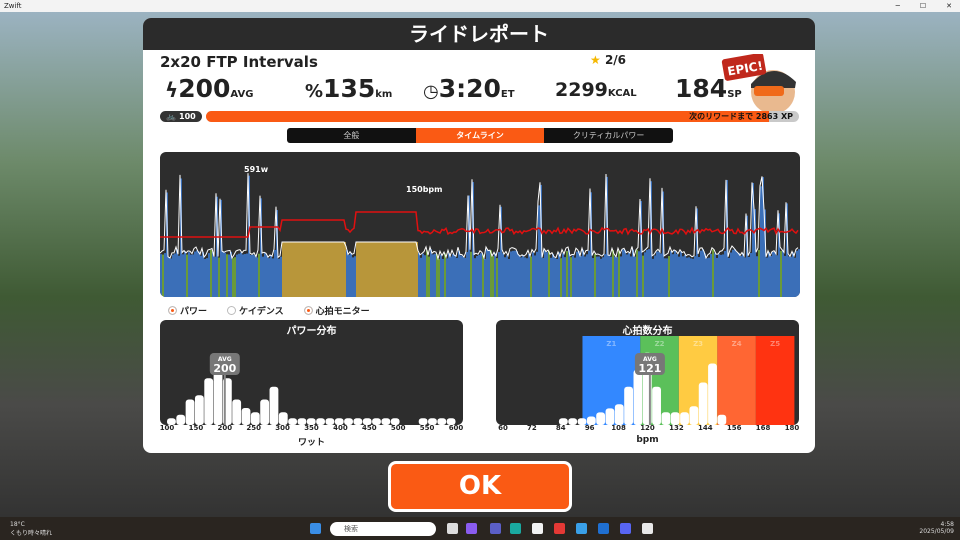 Image resolution: width=960 pixels, height=540 pixels. What do you see at coordinates (589, 428) in the screenshot?
I see `axis-tick: 96` at bounding box center [589, 428].